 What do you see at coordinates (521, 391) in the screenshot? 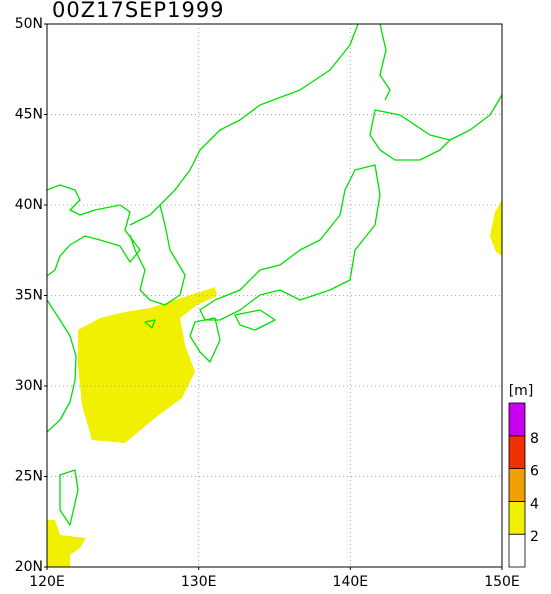
I see `colorbar-unit: [m]` at bounding box center [521, 391].